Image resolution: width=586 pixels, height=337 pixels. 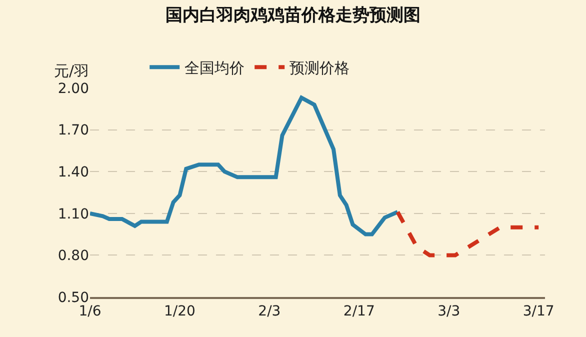 I want to click on x-tick-label: 3/3, so click(x=449, y=312).